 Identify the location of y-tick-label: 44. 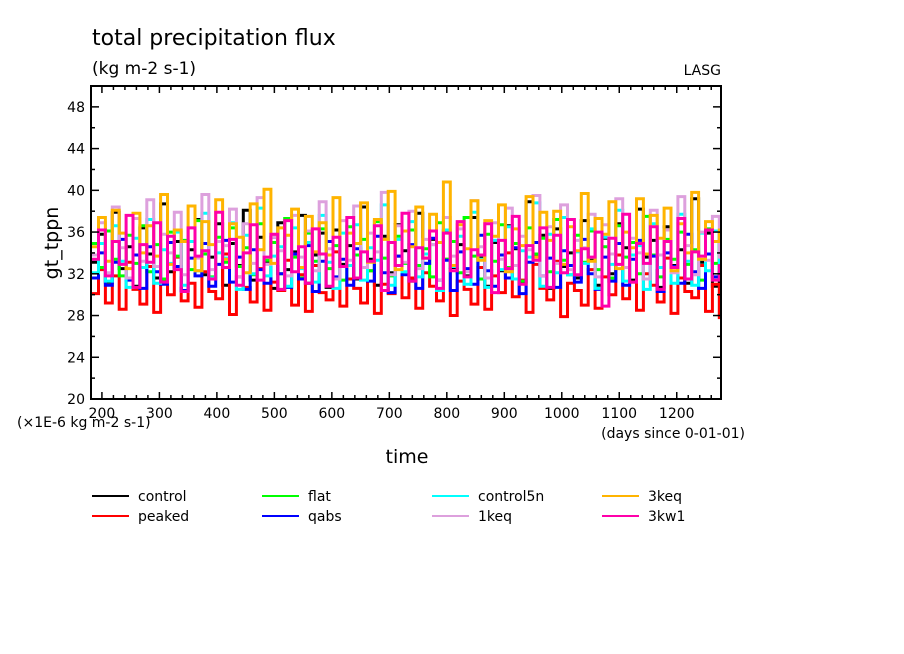
(76, 150).